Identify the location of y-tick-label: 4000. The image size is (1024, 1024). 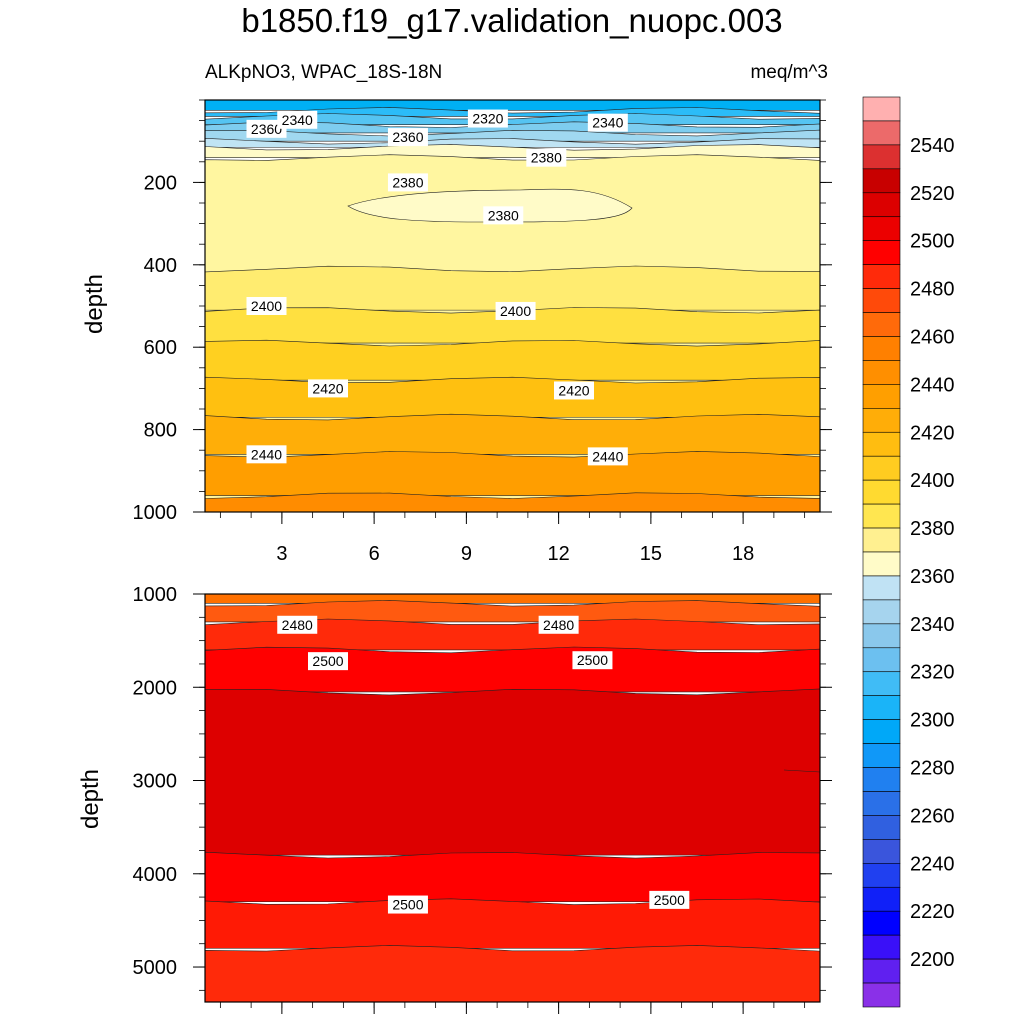
(155, 875).